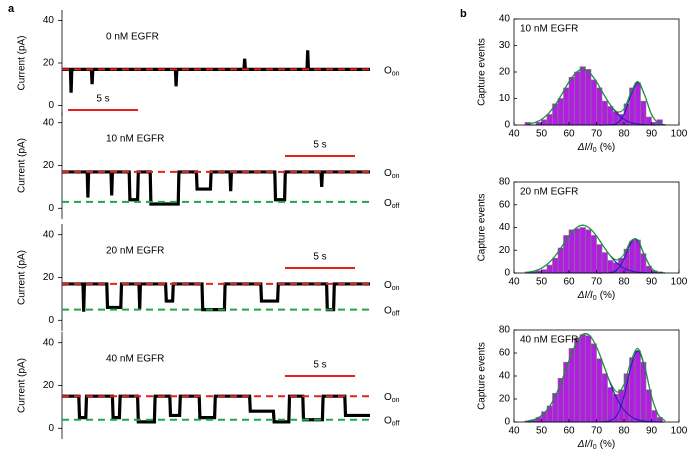 The width and height of the screenshot is (689, 453). What do you see at coordinates (505, 330) in the screenshot?
I see `y-tick-label: 80` at bounding box center [505, 330].